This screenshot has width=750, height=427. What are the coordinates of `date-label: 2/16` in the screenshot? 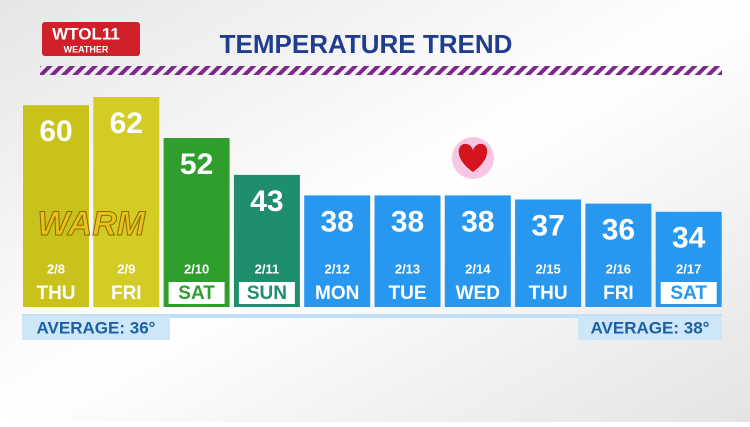 It's located at (618, 268).